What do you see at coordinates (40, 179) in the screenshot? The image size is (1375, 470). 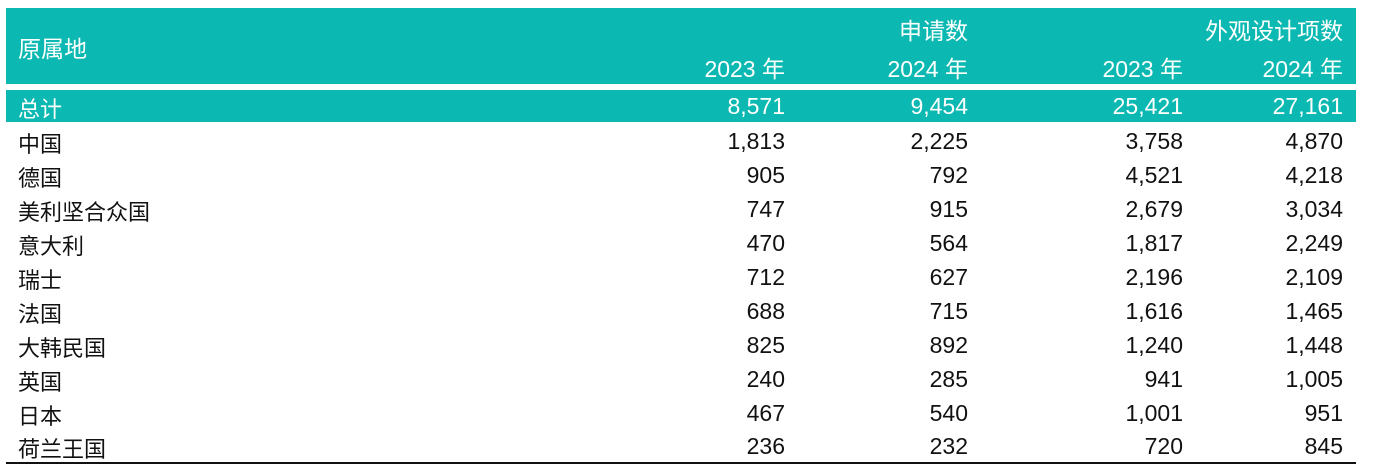 I see `row-label: 德国` at bounding box center [40, 179].